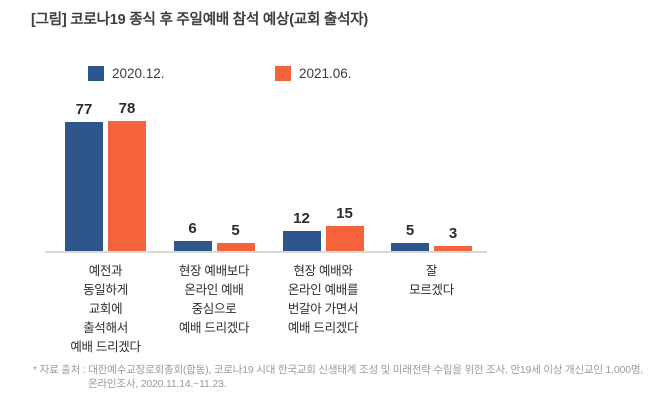 The width and height of the screenshot is (654, 404). Describe the element at coordinates (157, 384) in the screenshot. I see `footnote-line-2: 온라인조사, 2020.11.14.~11.23.` at that location.